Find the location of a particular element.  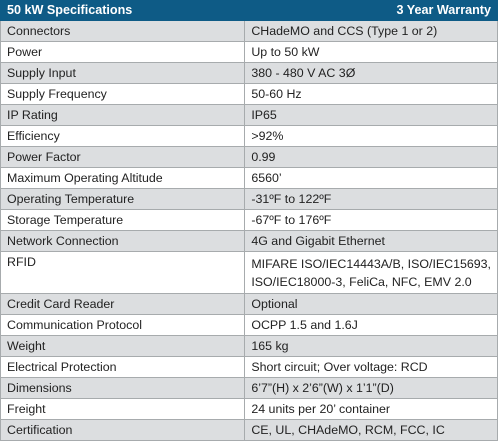

table-row: IP Rating IP65 is located at coordinates (249, 115).